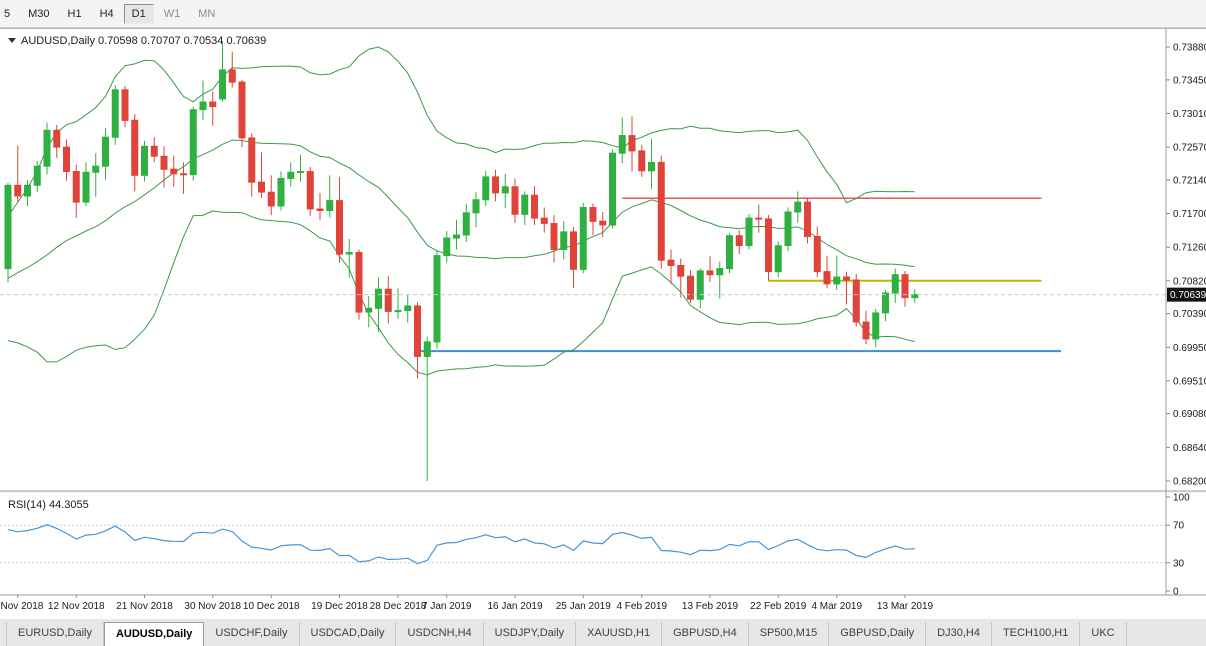 The width and height of the screenshot is (1206, 646). Describe the element at coordinates (905, 606) in the screenshot. I see `svg-text: 13 Mar 2019` at that location.